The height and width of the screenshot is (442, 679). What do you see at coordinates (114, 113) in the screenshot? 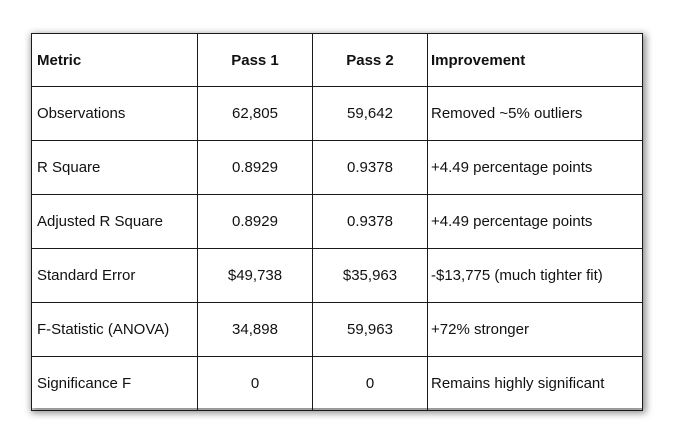
I see `cell-metric: Observations` at bounding box center [114, 113].